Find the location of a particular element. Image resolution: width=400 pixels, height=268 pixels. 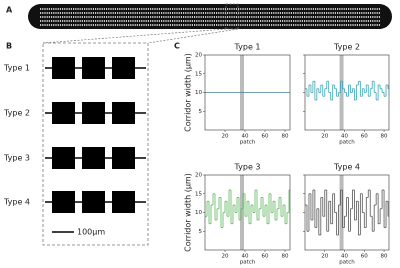

type-label: Type 4 is located at coordinates (16, 202).